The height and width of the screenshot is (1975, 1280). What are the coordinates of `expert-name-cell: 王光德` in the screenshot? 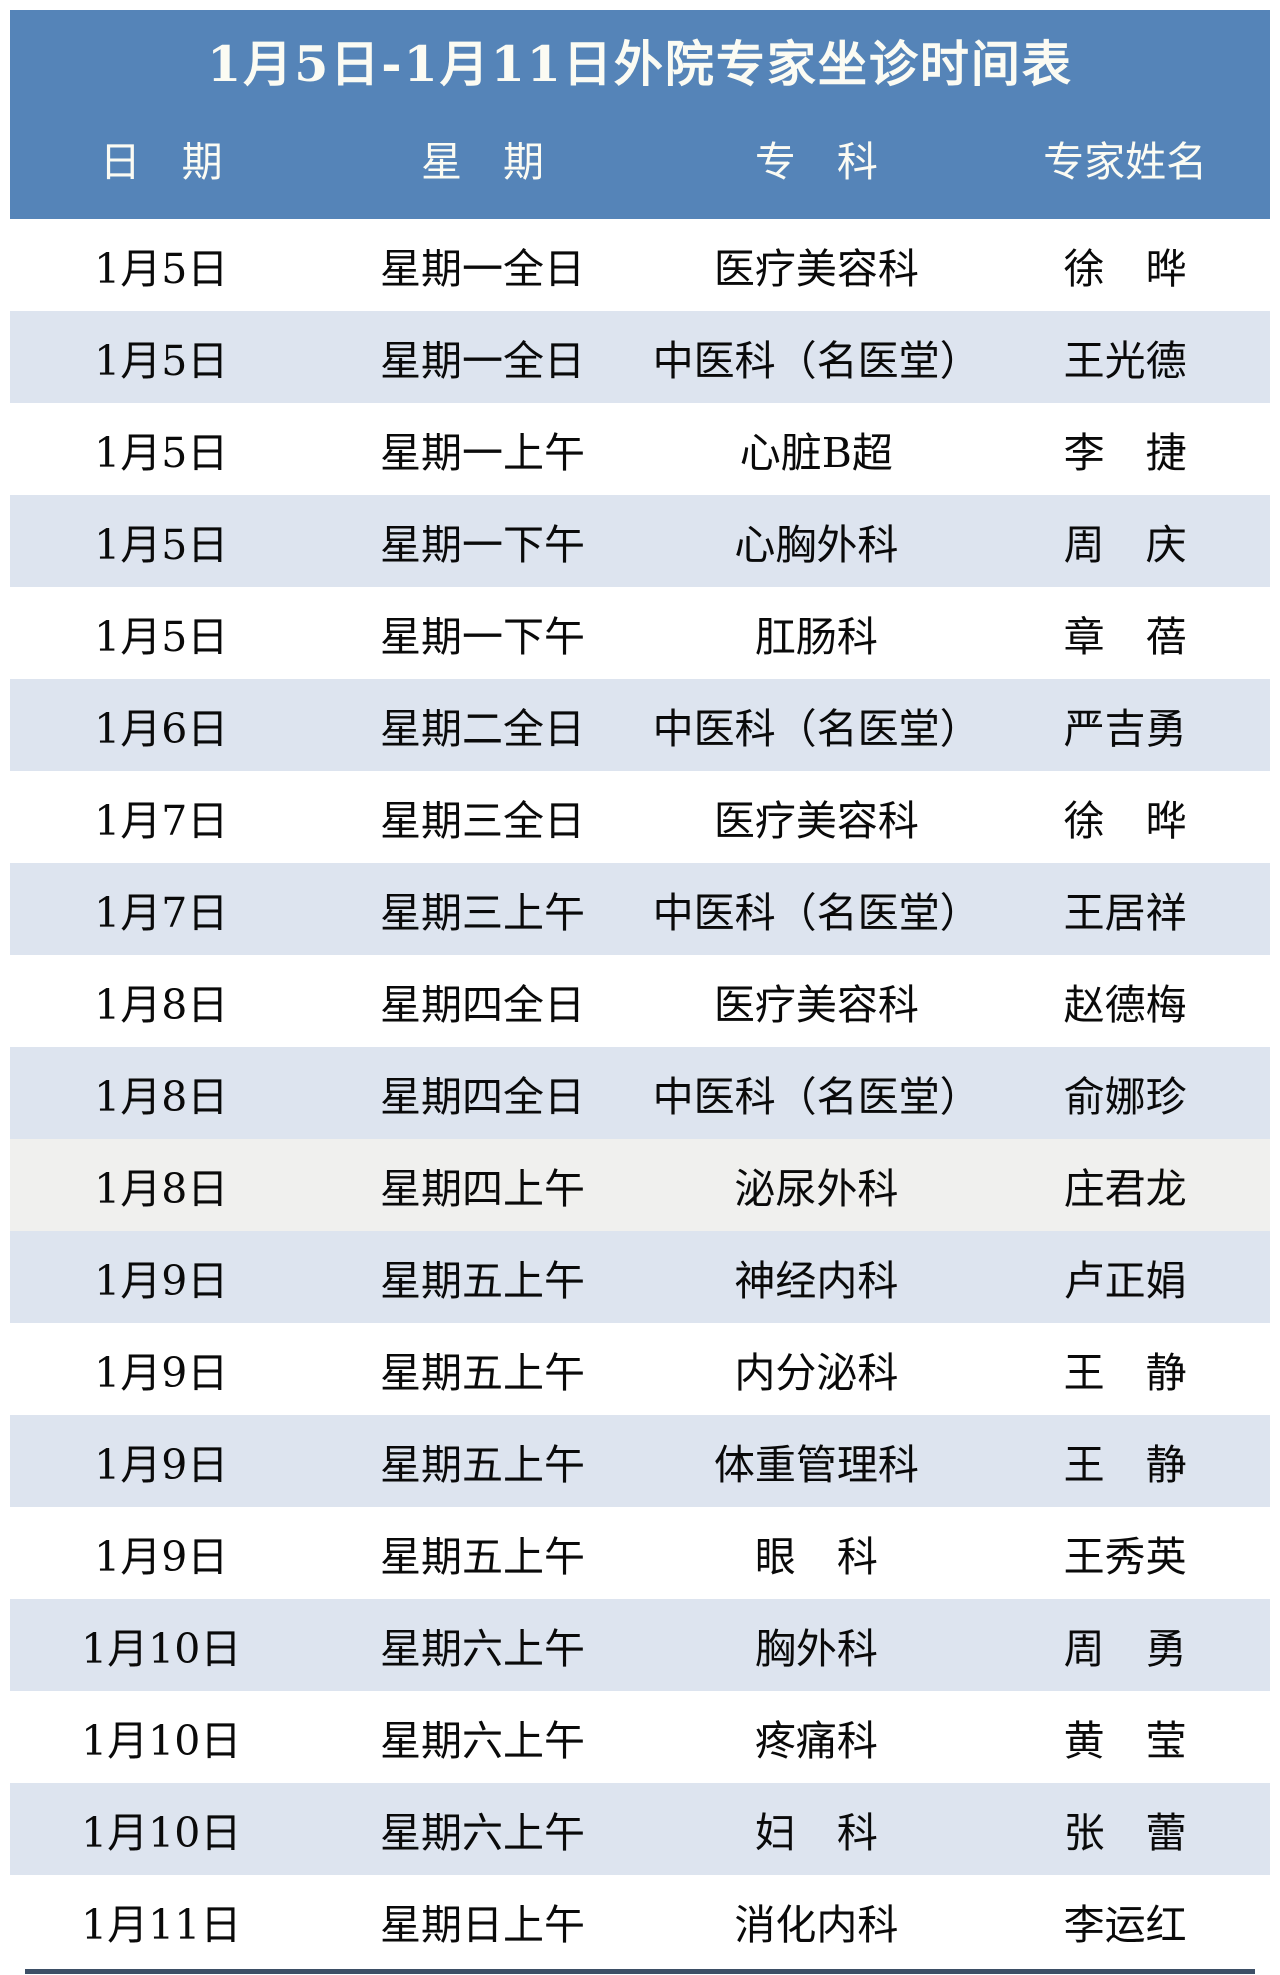 It's located at (1125, 361).